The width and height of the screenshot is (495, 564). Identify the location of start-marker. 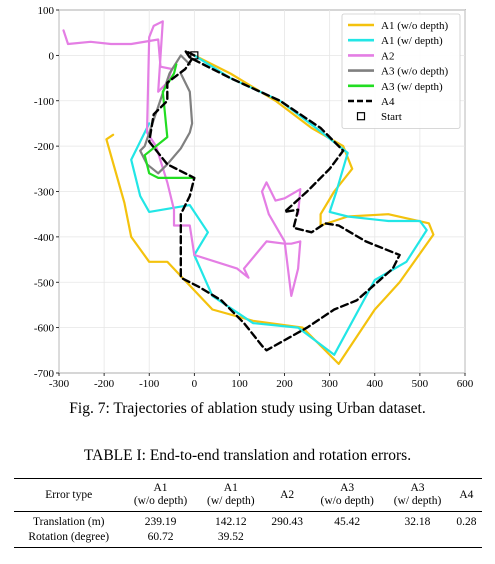
(194, 55).